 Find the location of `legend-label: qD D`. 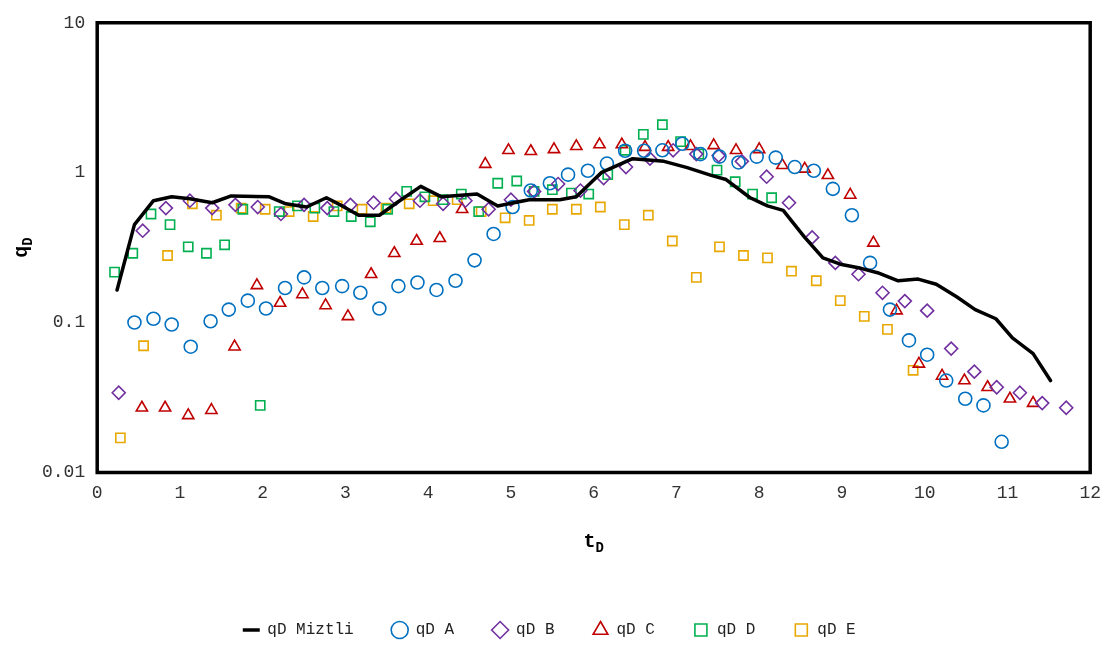

legend-label: qD D is located at coordinates (736, 630).